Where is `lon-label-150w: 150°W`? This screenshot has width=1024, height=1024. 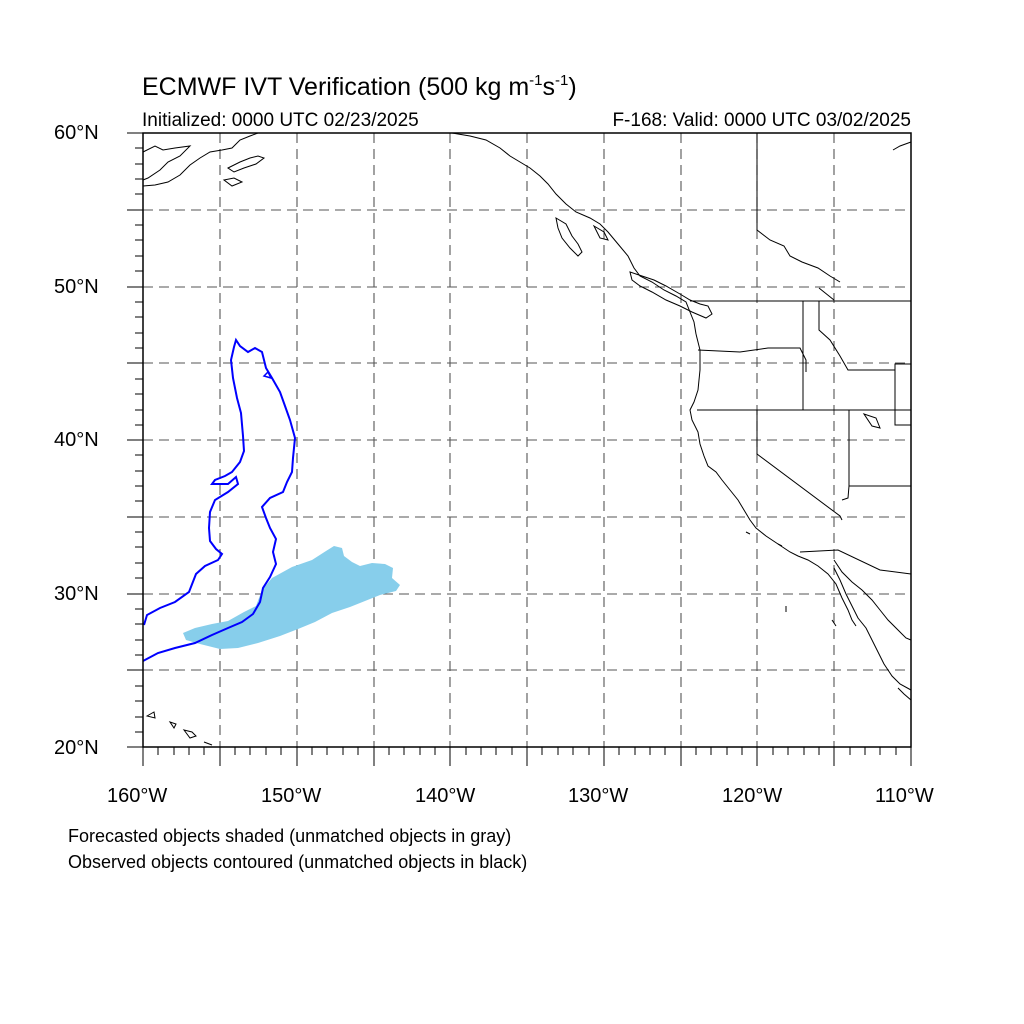
lon-label-150w: 150°W is located at coordinates (291, 796).